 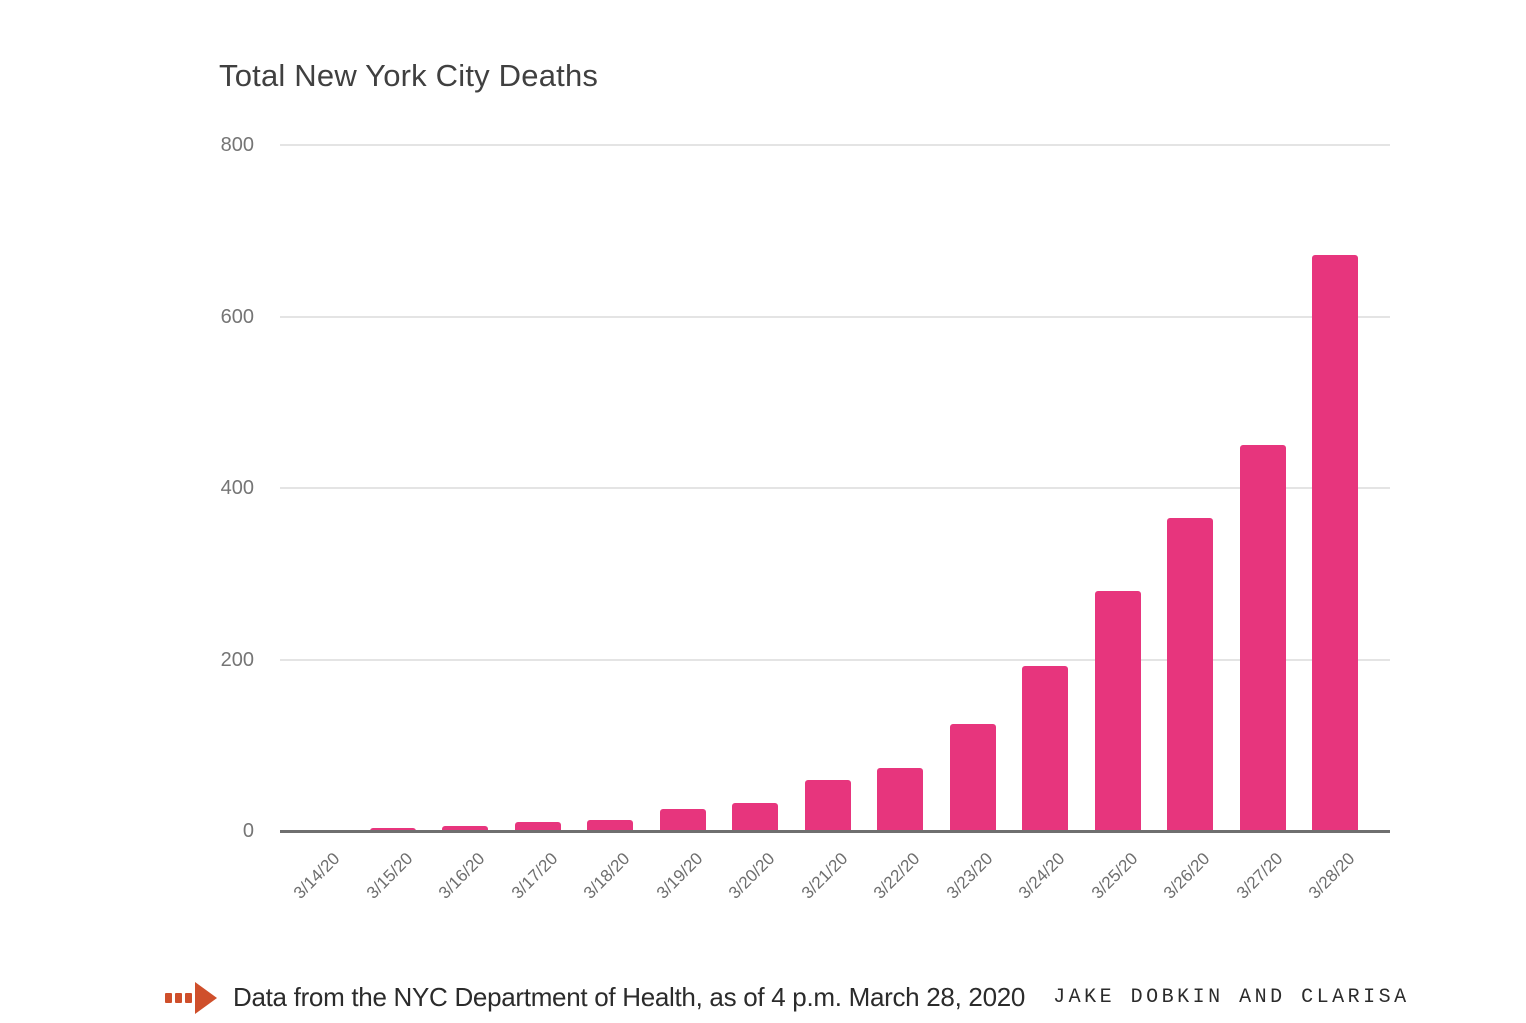 I want to click on x-tick-label: 3/21/20, so click(x=824, y=876).